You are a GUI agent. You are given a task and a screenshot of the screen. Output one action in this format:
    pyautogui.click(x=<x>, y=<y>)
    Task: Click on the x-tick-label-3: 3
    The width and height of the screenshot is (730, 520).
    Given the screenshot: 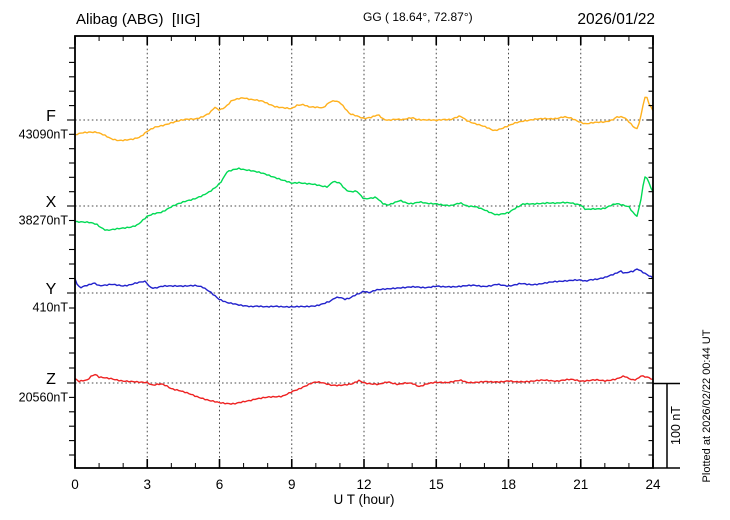 What is the action you would take?
    pyautogui.click(x=147, y=484)
    